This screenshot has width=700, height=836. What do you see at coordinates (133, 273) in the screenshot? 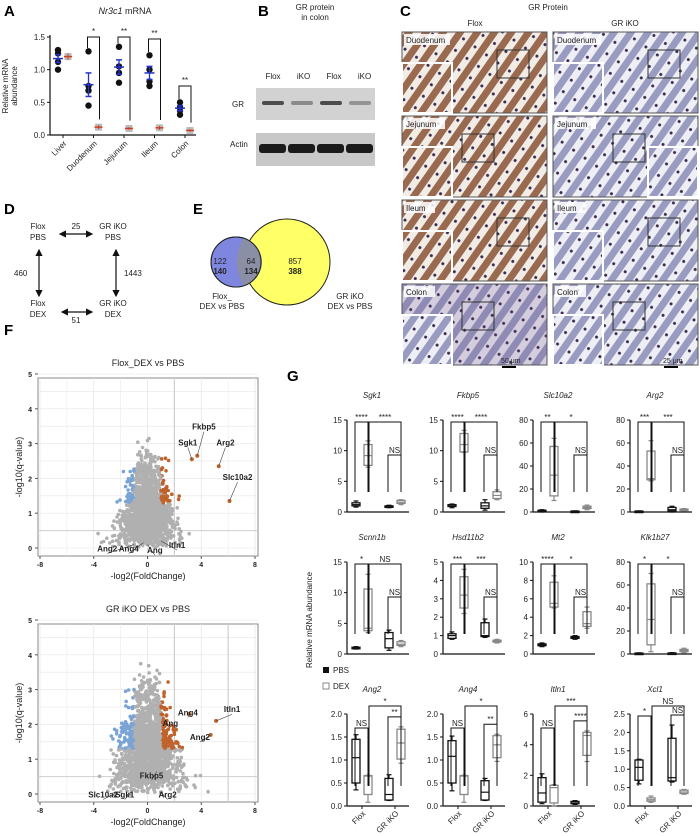
I see `deg-count: 1443` at bounding box center [133, 273].